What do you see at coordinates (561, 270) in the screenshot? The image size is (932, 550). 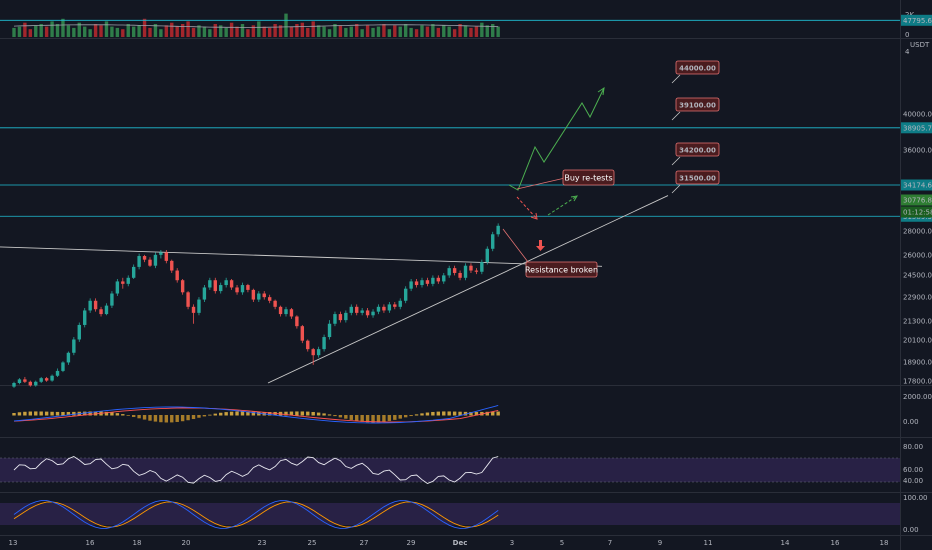 I see `resistance-label: Resistance broken` at bounding box center [561, 270].